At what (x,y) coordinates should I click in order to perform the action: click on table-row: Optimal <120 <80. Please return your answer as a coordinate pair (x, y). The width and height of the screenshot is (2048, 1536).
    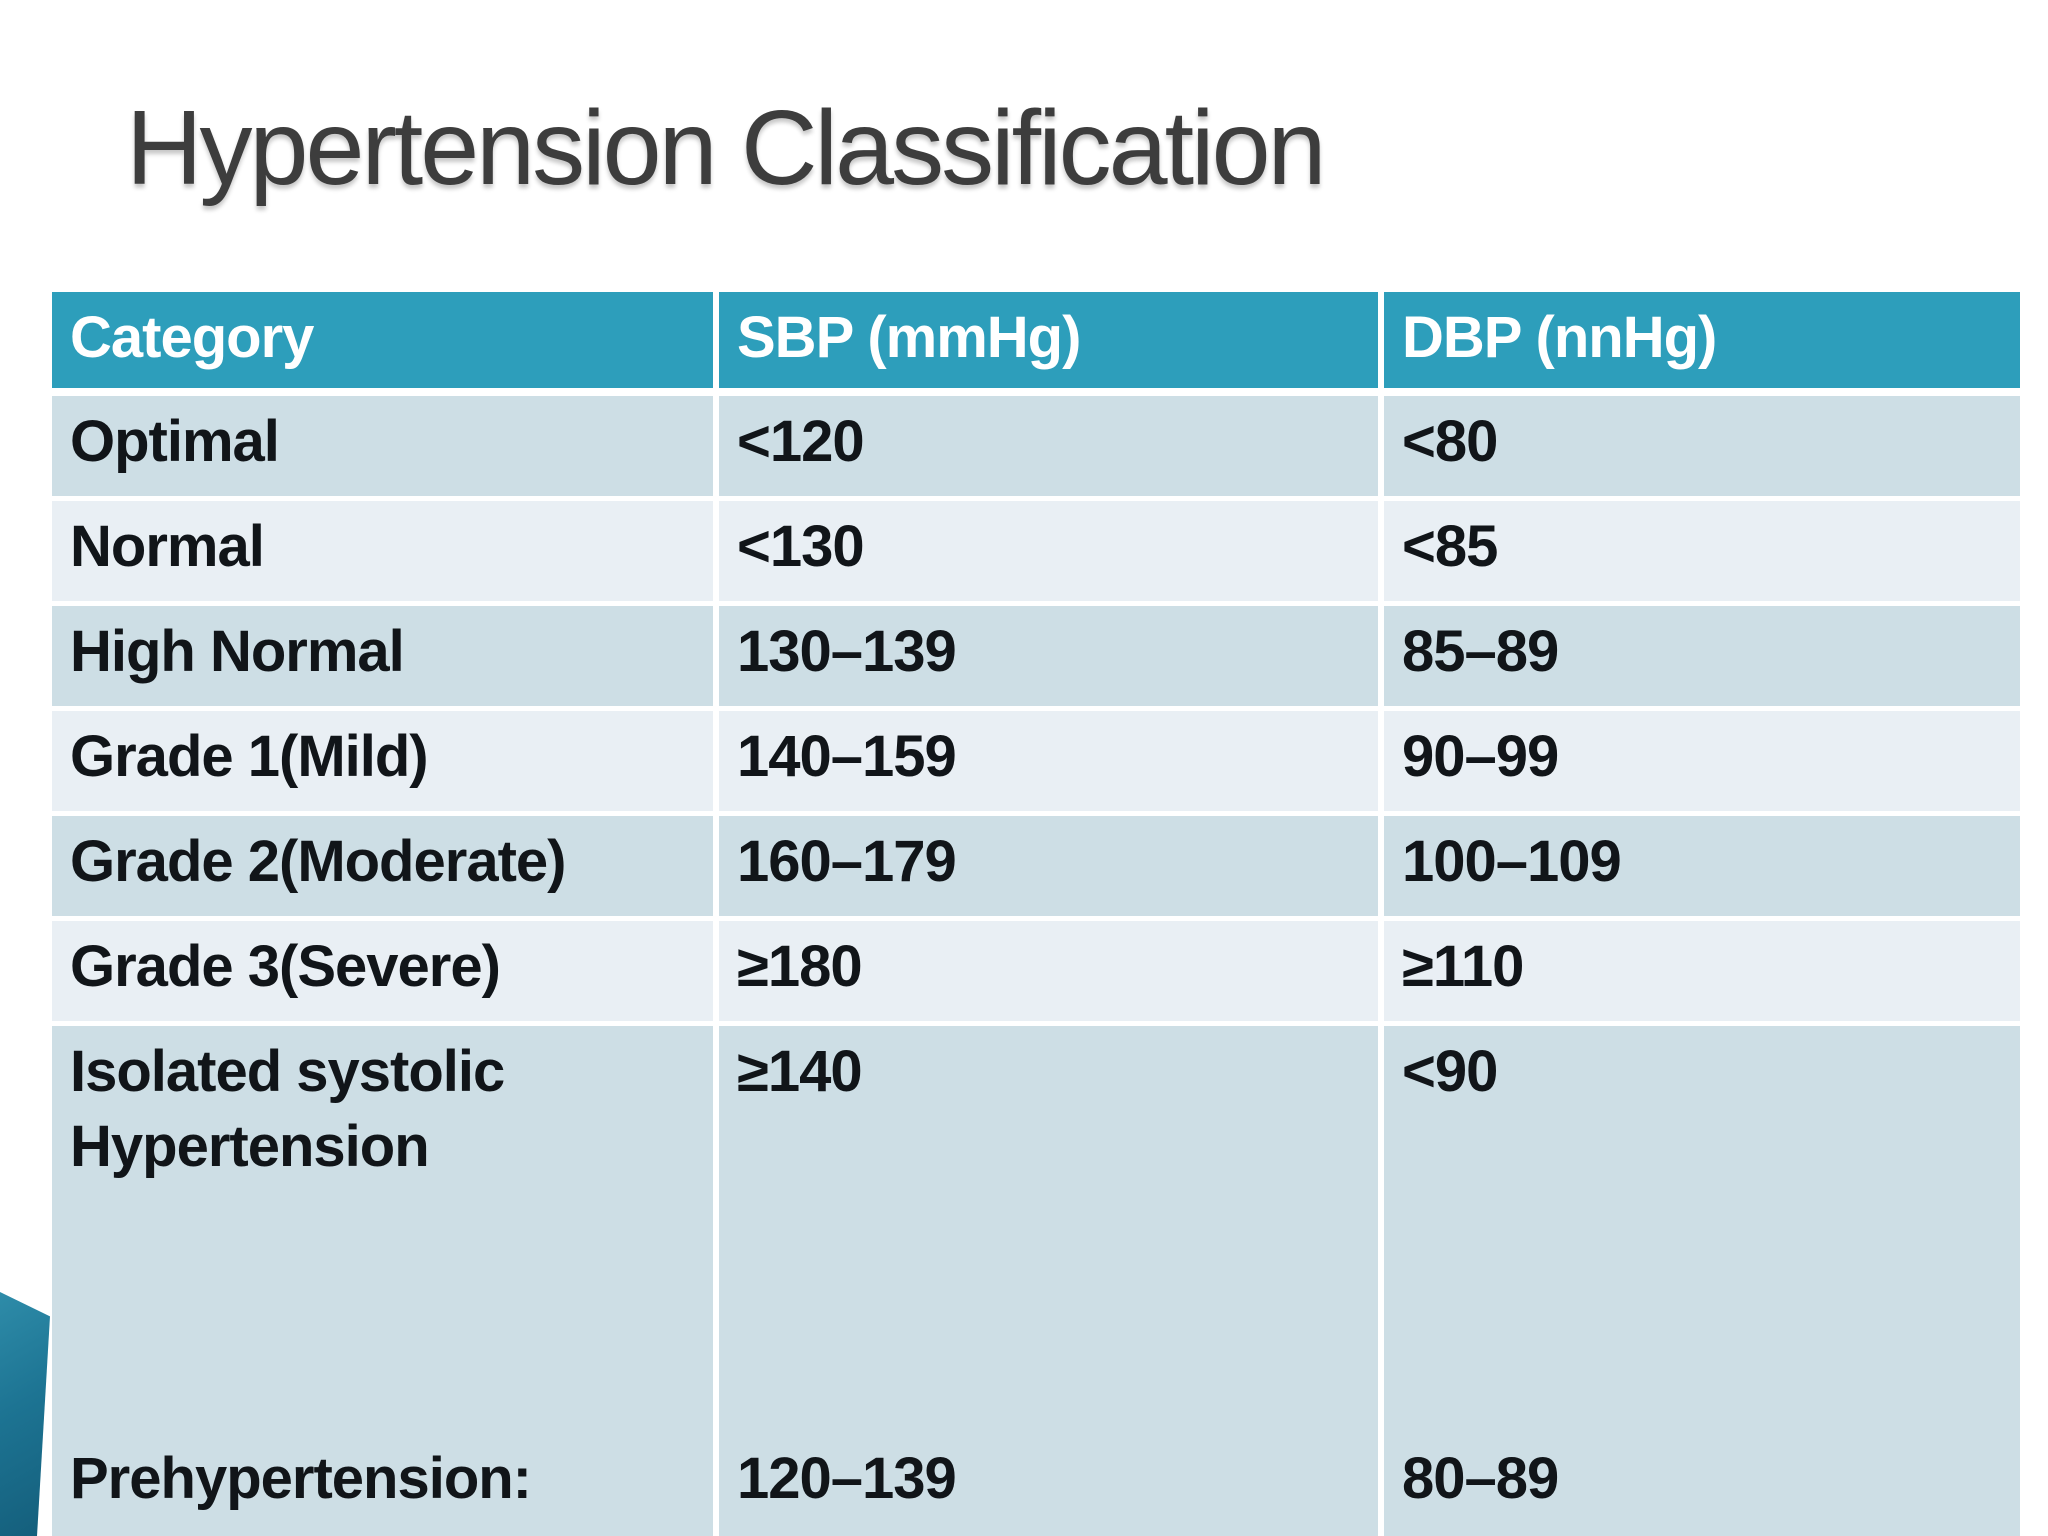
    Looking at the image, I should click on (1036, 446).